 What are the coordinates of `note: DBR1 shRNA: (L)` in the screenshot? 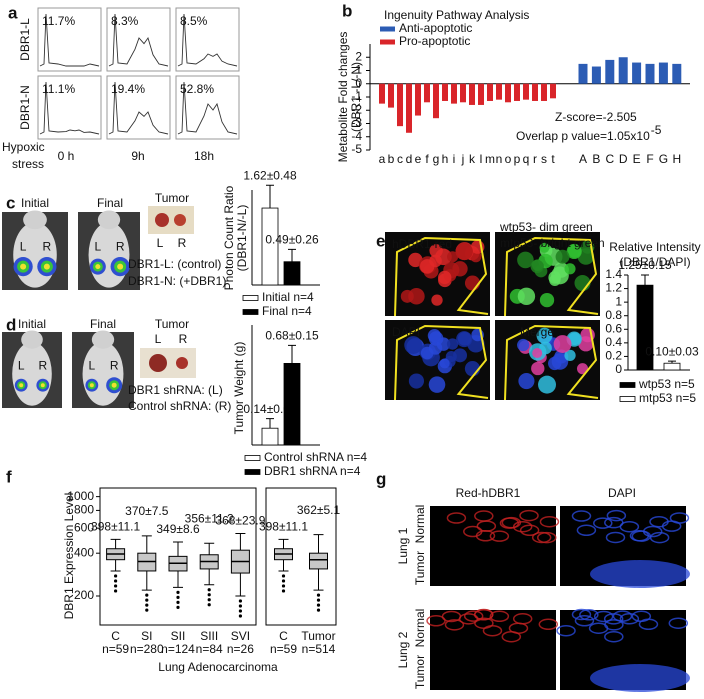 It's located at (175, 390).